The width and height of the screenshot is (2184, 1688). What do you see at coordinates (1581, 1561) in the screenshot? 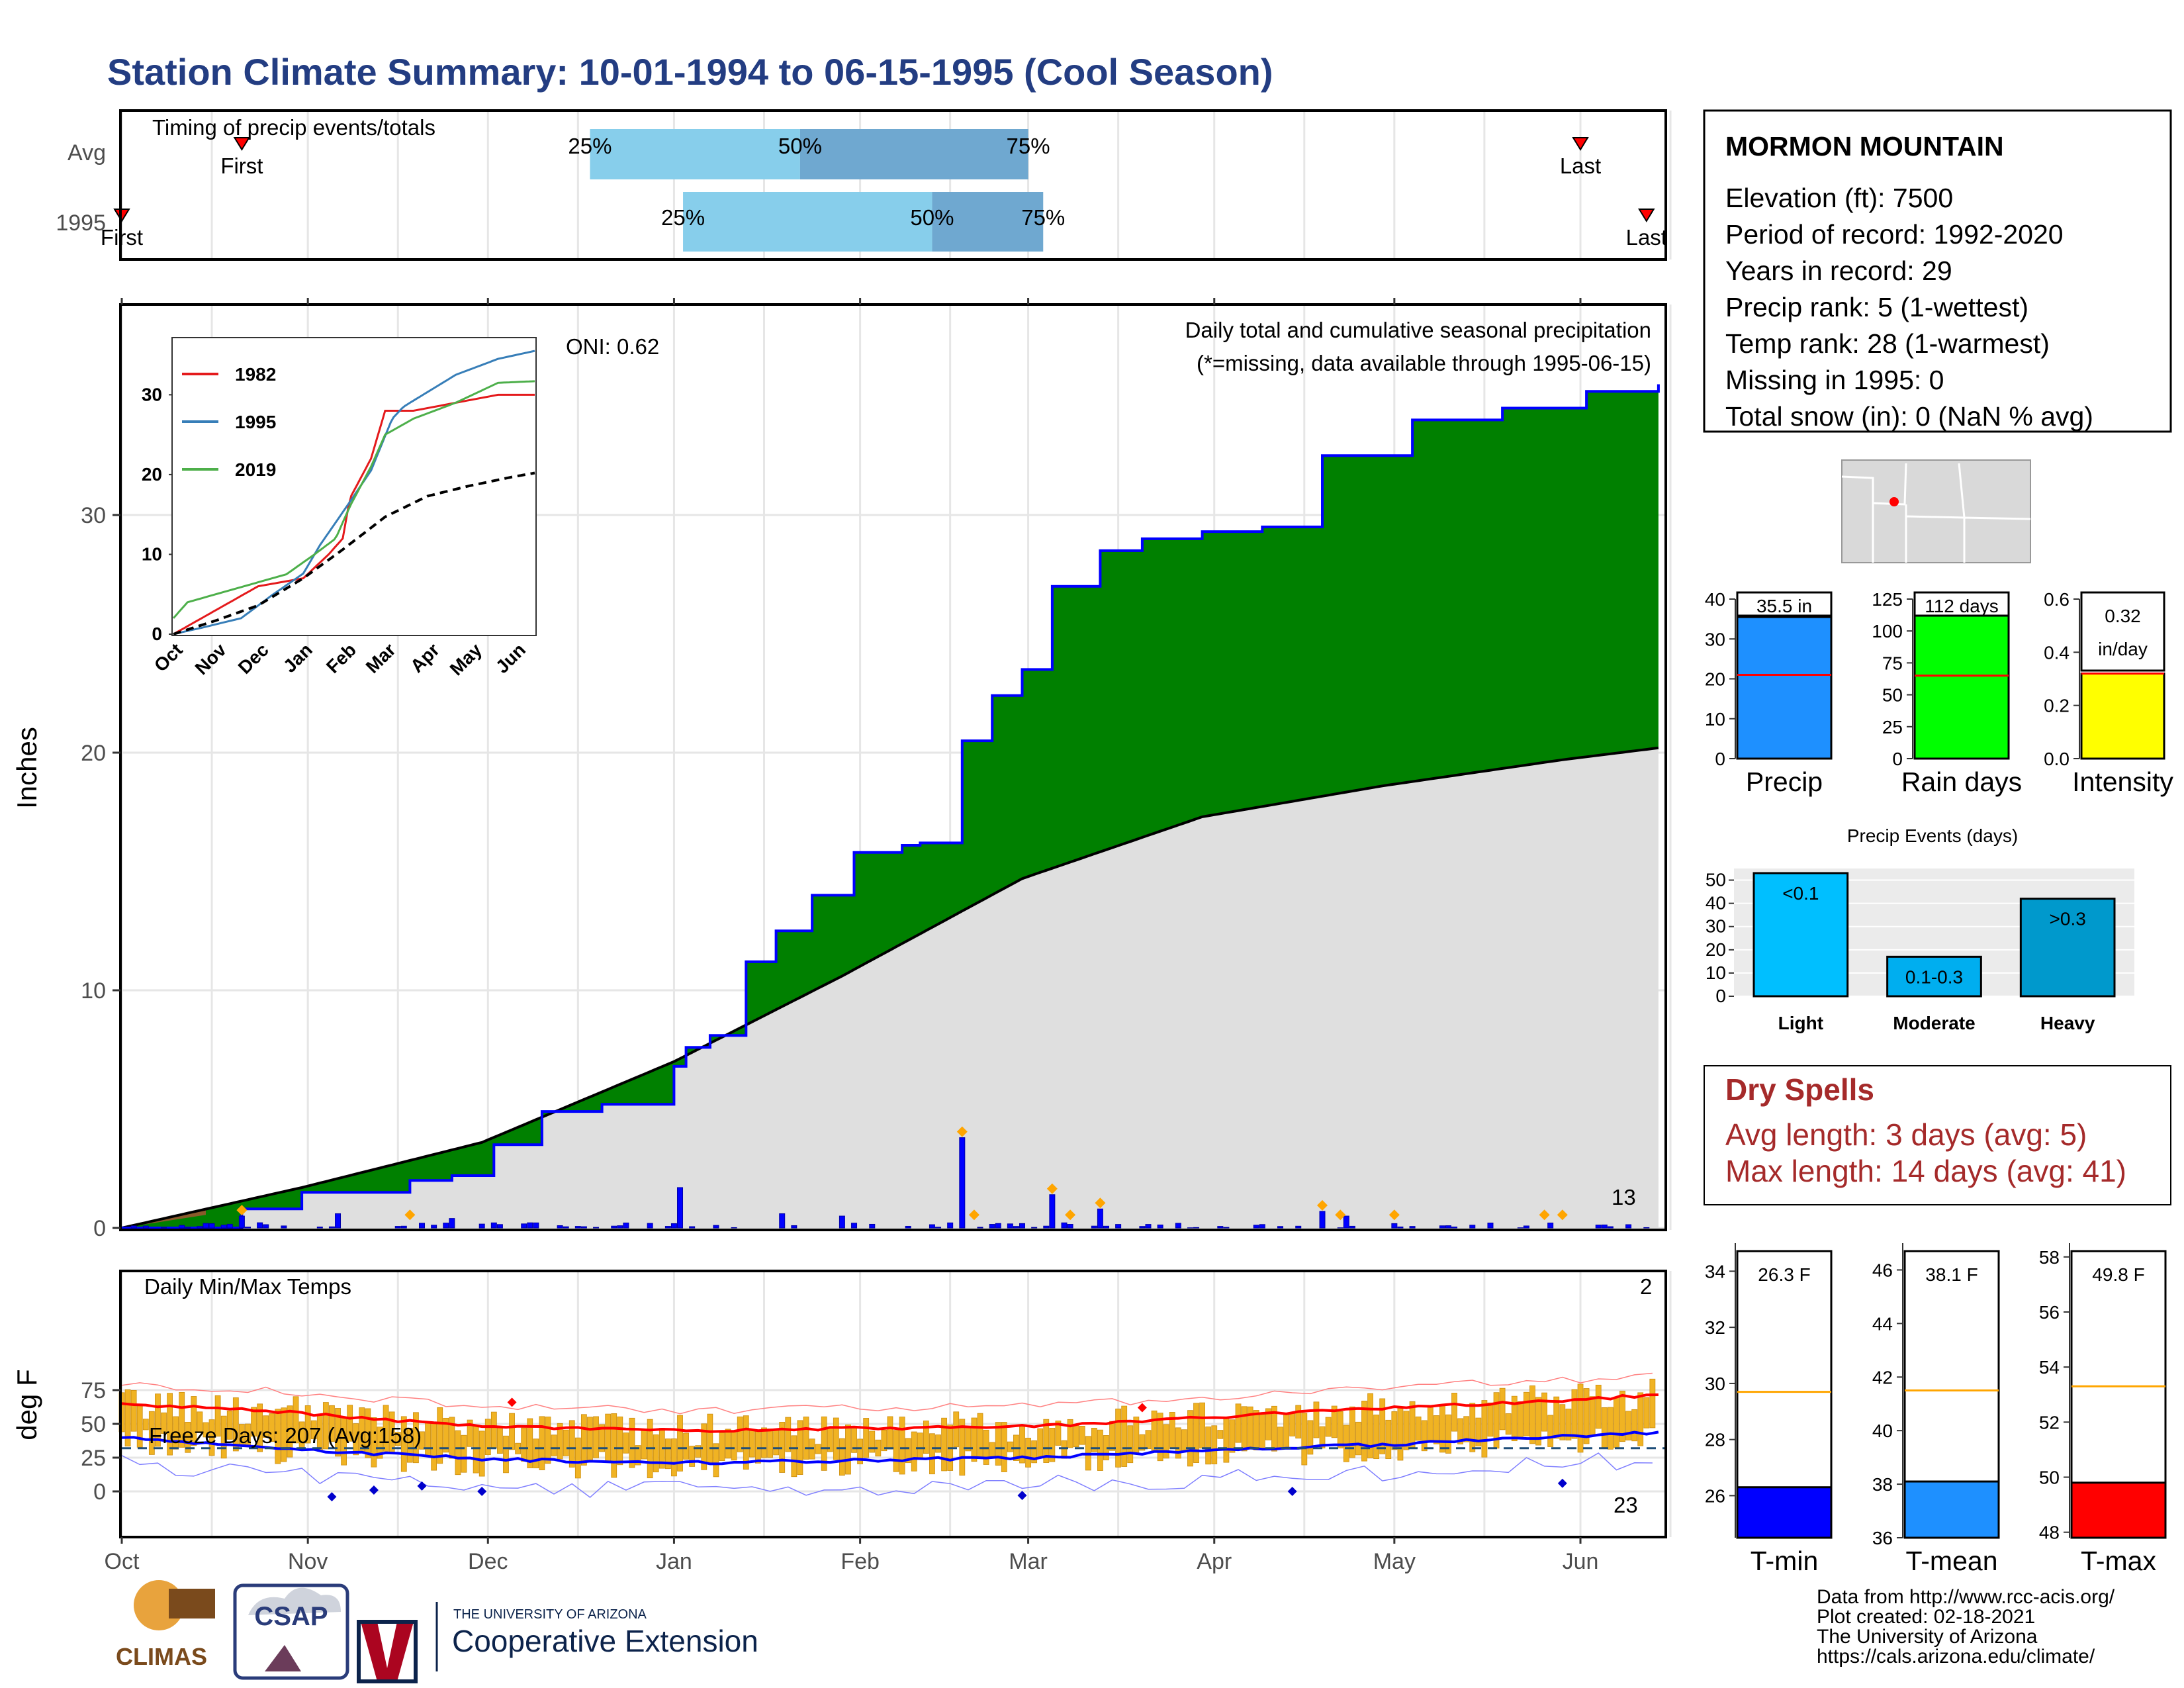
I see `month-label-Jun: Jun` at bounding box center [1581, 1561].